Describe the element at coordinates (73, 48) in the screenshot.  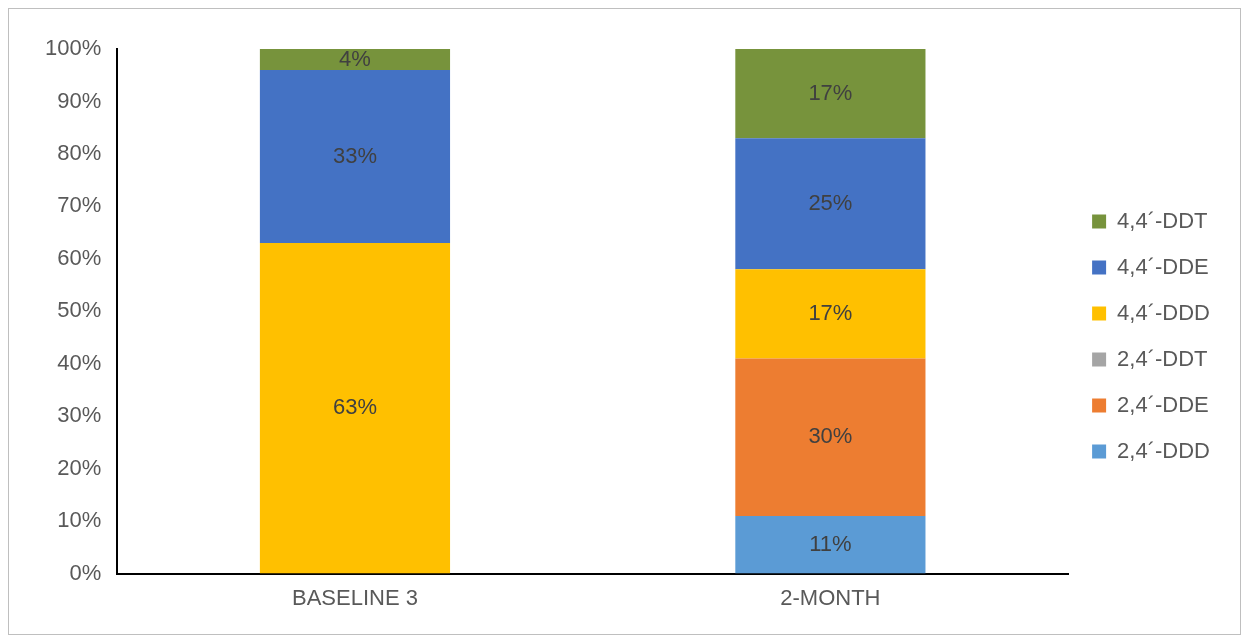
I see `y-tick-label: 100%` at that location.